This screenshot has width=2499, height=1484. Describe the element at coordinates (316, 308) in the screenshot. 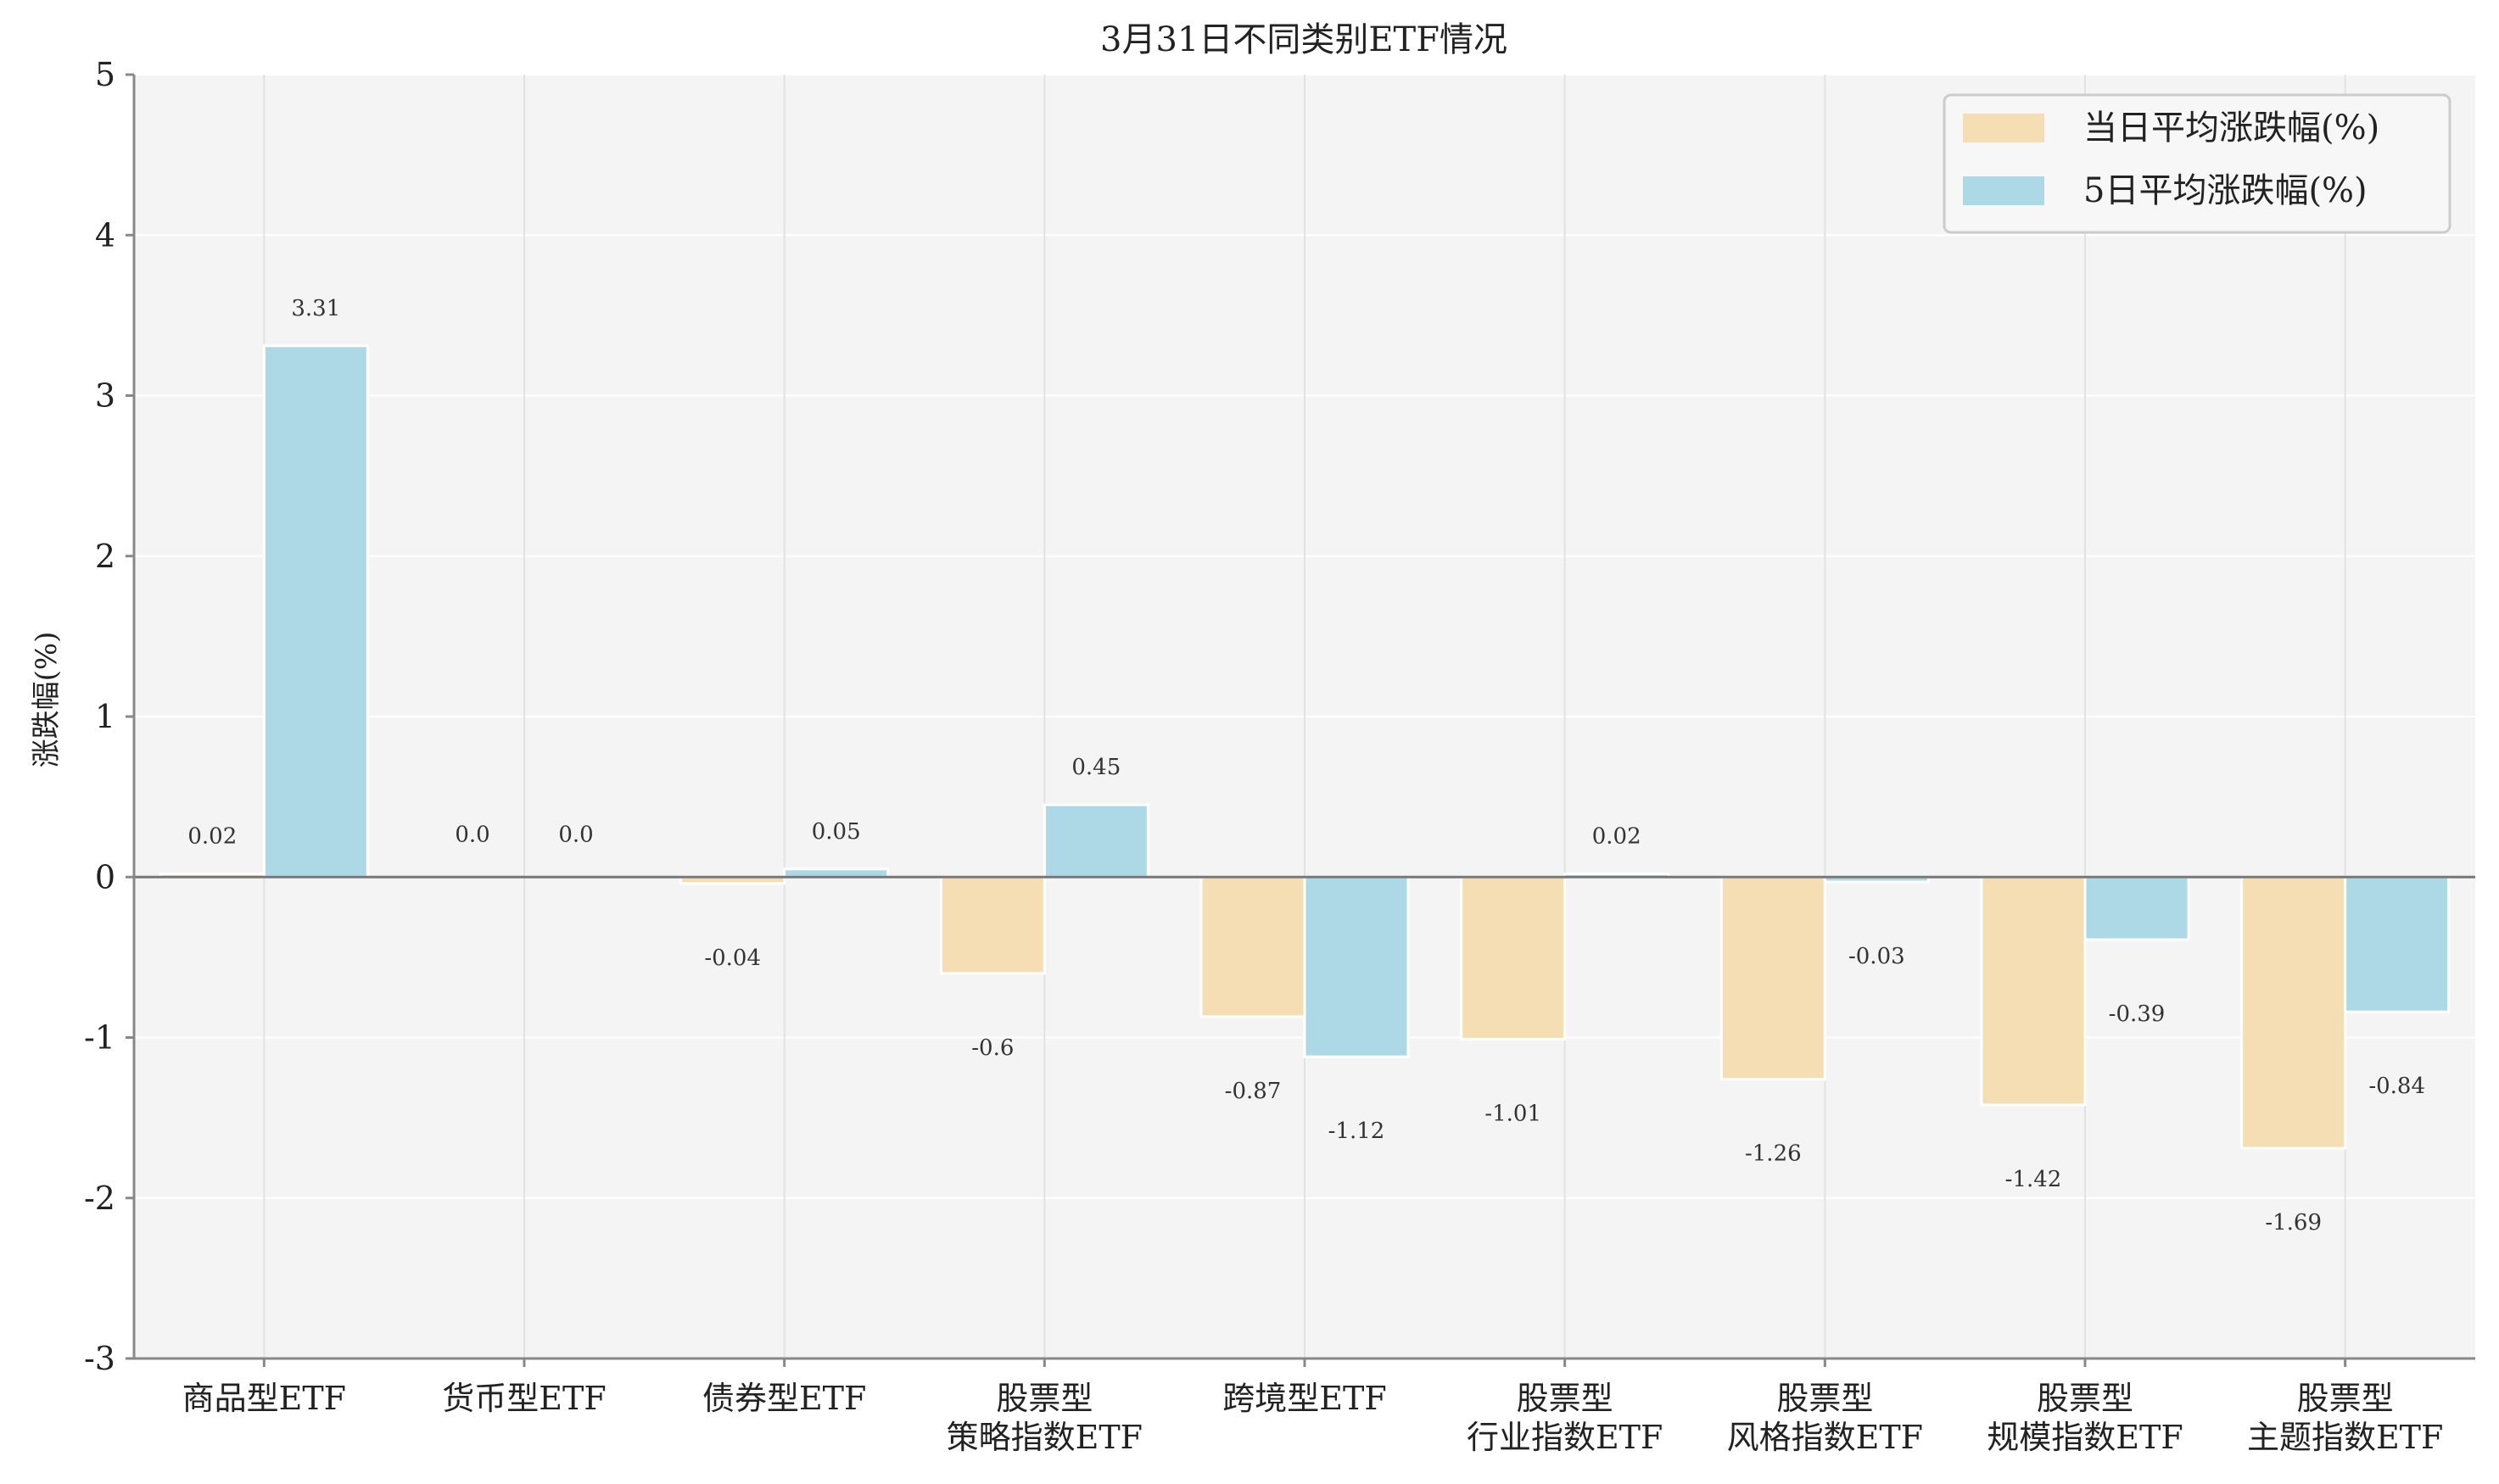

I see `data-label: 3.31` at that location.